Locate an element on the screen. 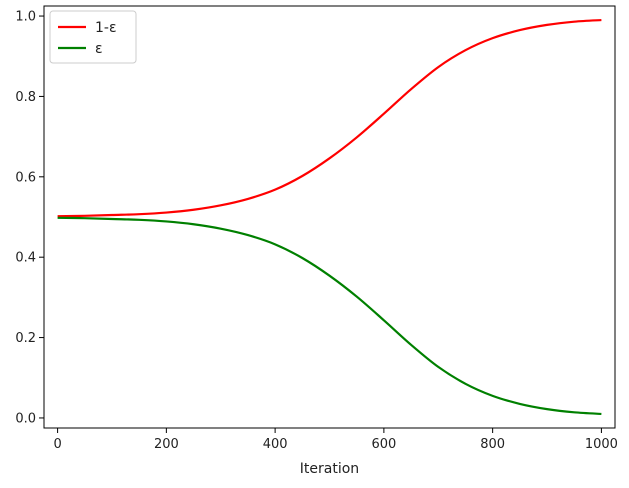 The width and height of the screenshot is (629, 488). y-axis-ticks: 0.0 0.2 0.4 0.6 0.8 1.0 is located at coordinates (29, 218).